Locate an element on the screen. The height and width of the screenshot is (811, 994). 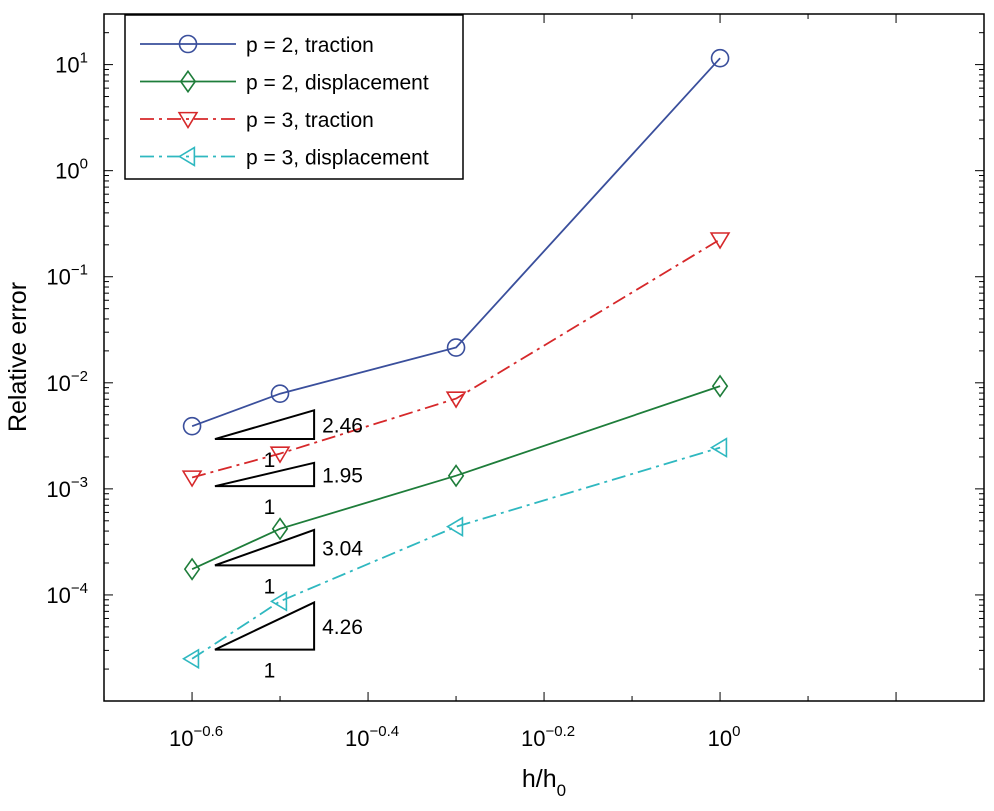
slope-triangle-1: 2.46 1 is located at coordinates (288, 440).